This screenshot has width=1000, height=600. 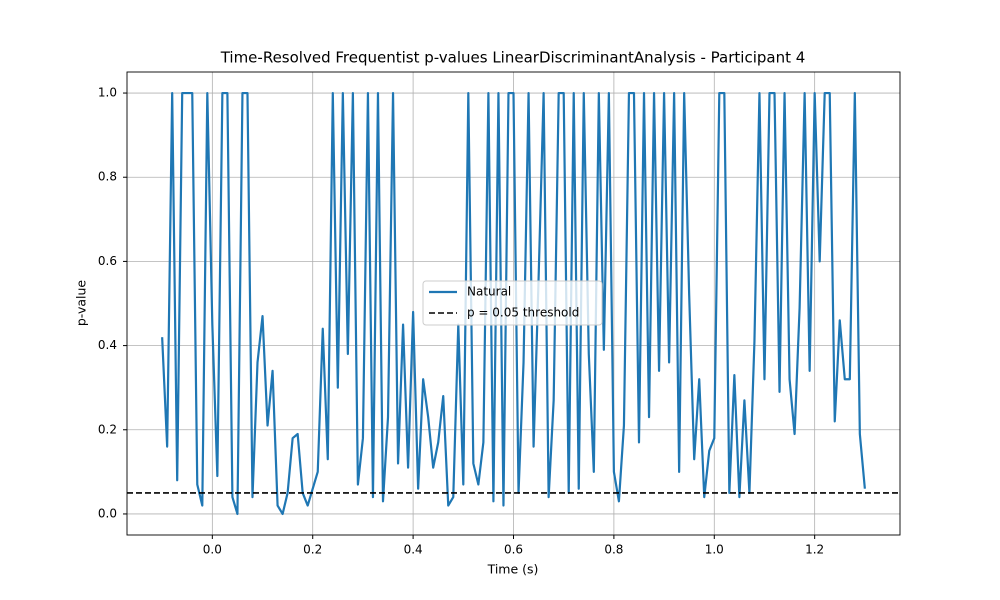 I want to click on y-axis-label: p-value, so click(x=81, y=303).